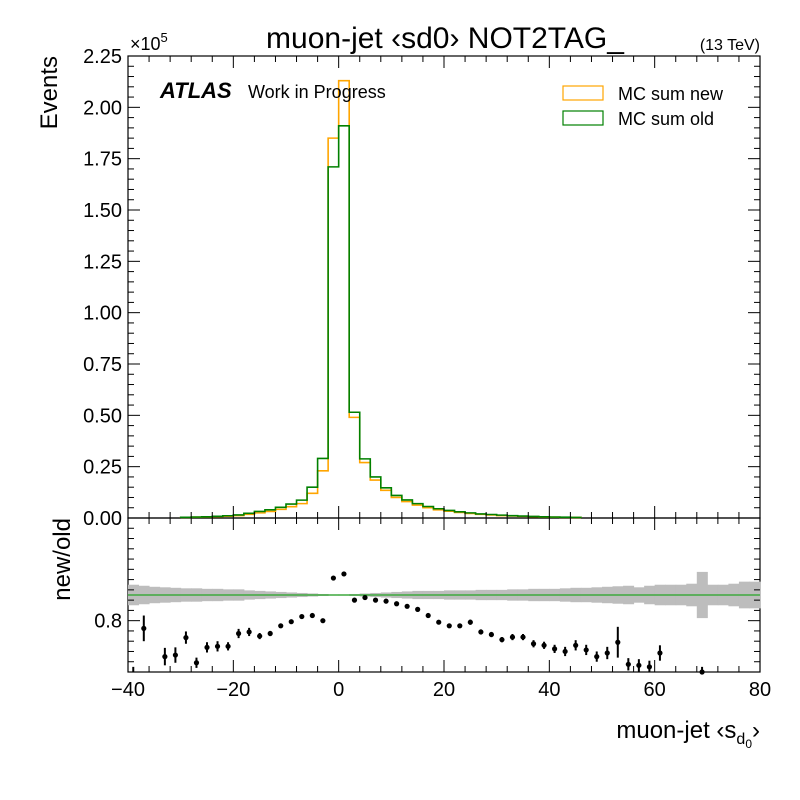 This screenshot has width=800, height=800. I want to click on energy-label: (13 TeV), so click(730, 45).